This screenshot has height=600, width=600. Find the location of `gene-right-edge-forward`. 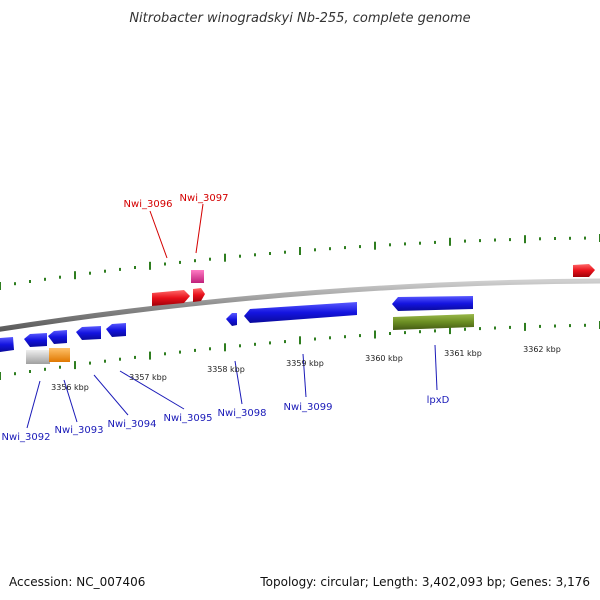

gene-right-edge-forward is located at coordinates (584, 270).